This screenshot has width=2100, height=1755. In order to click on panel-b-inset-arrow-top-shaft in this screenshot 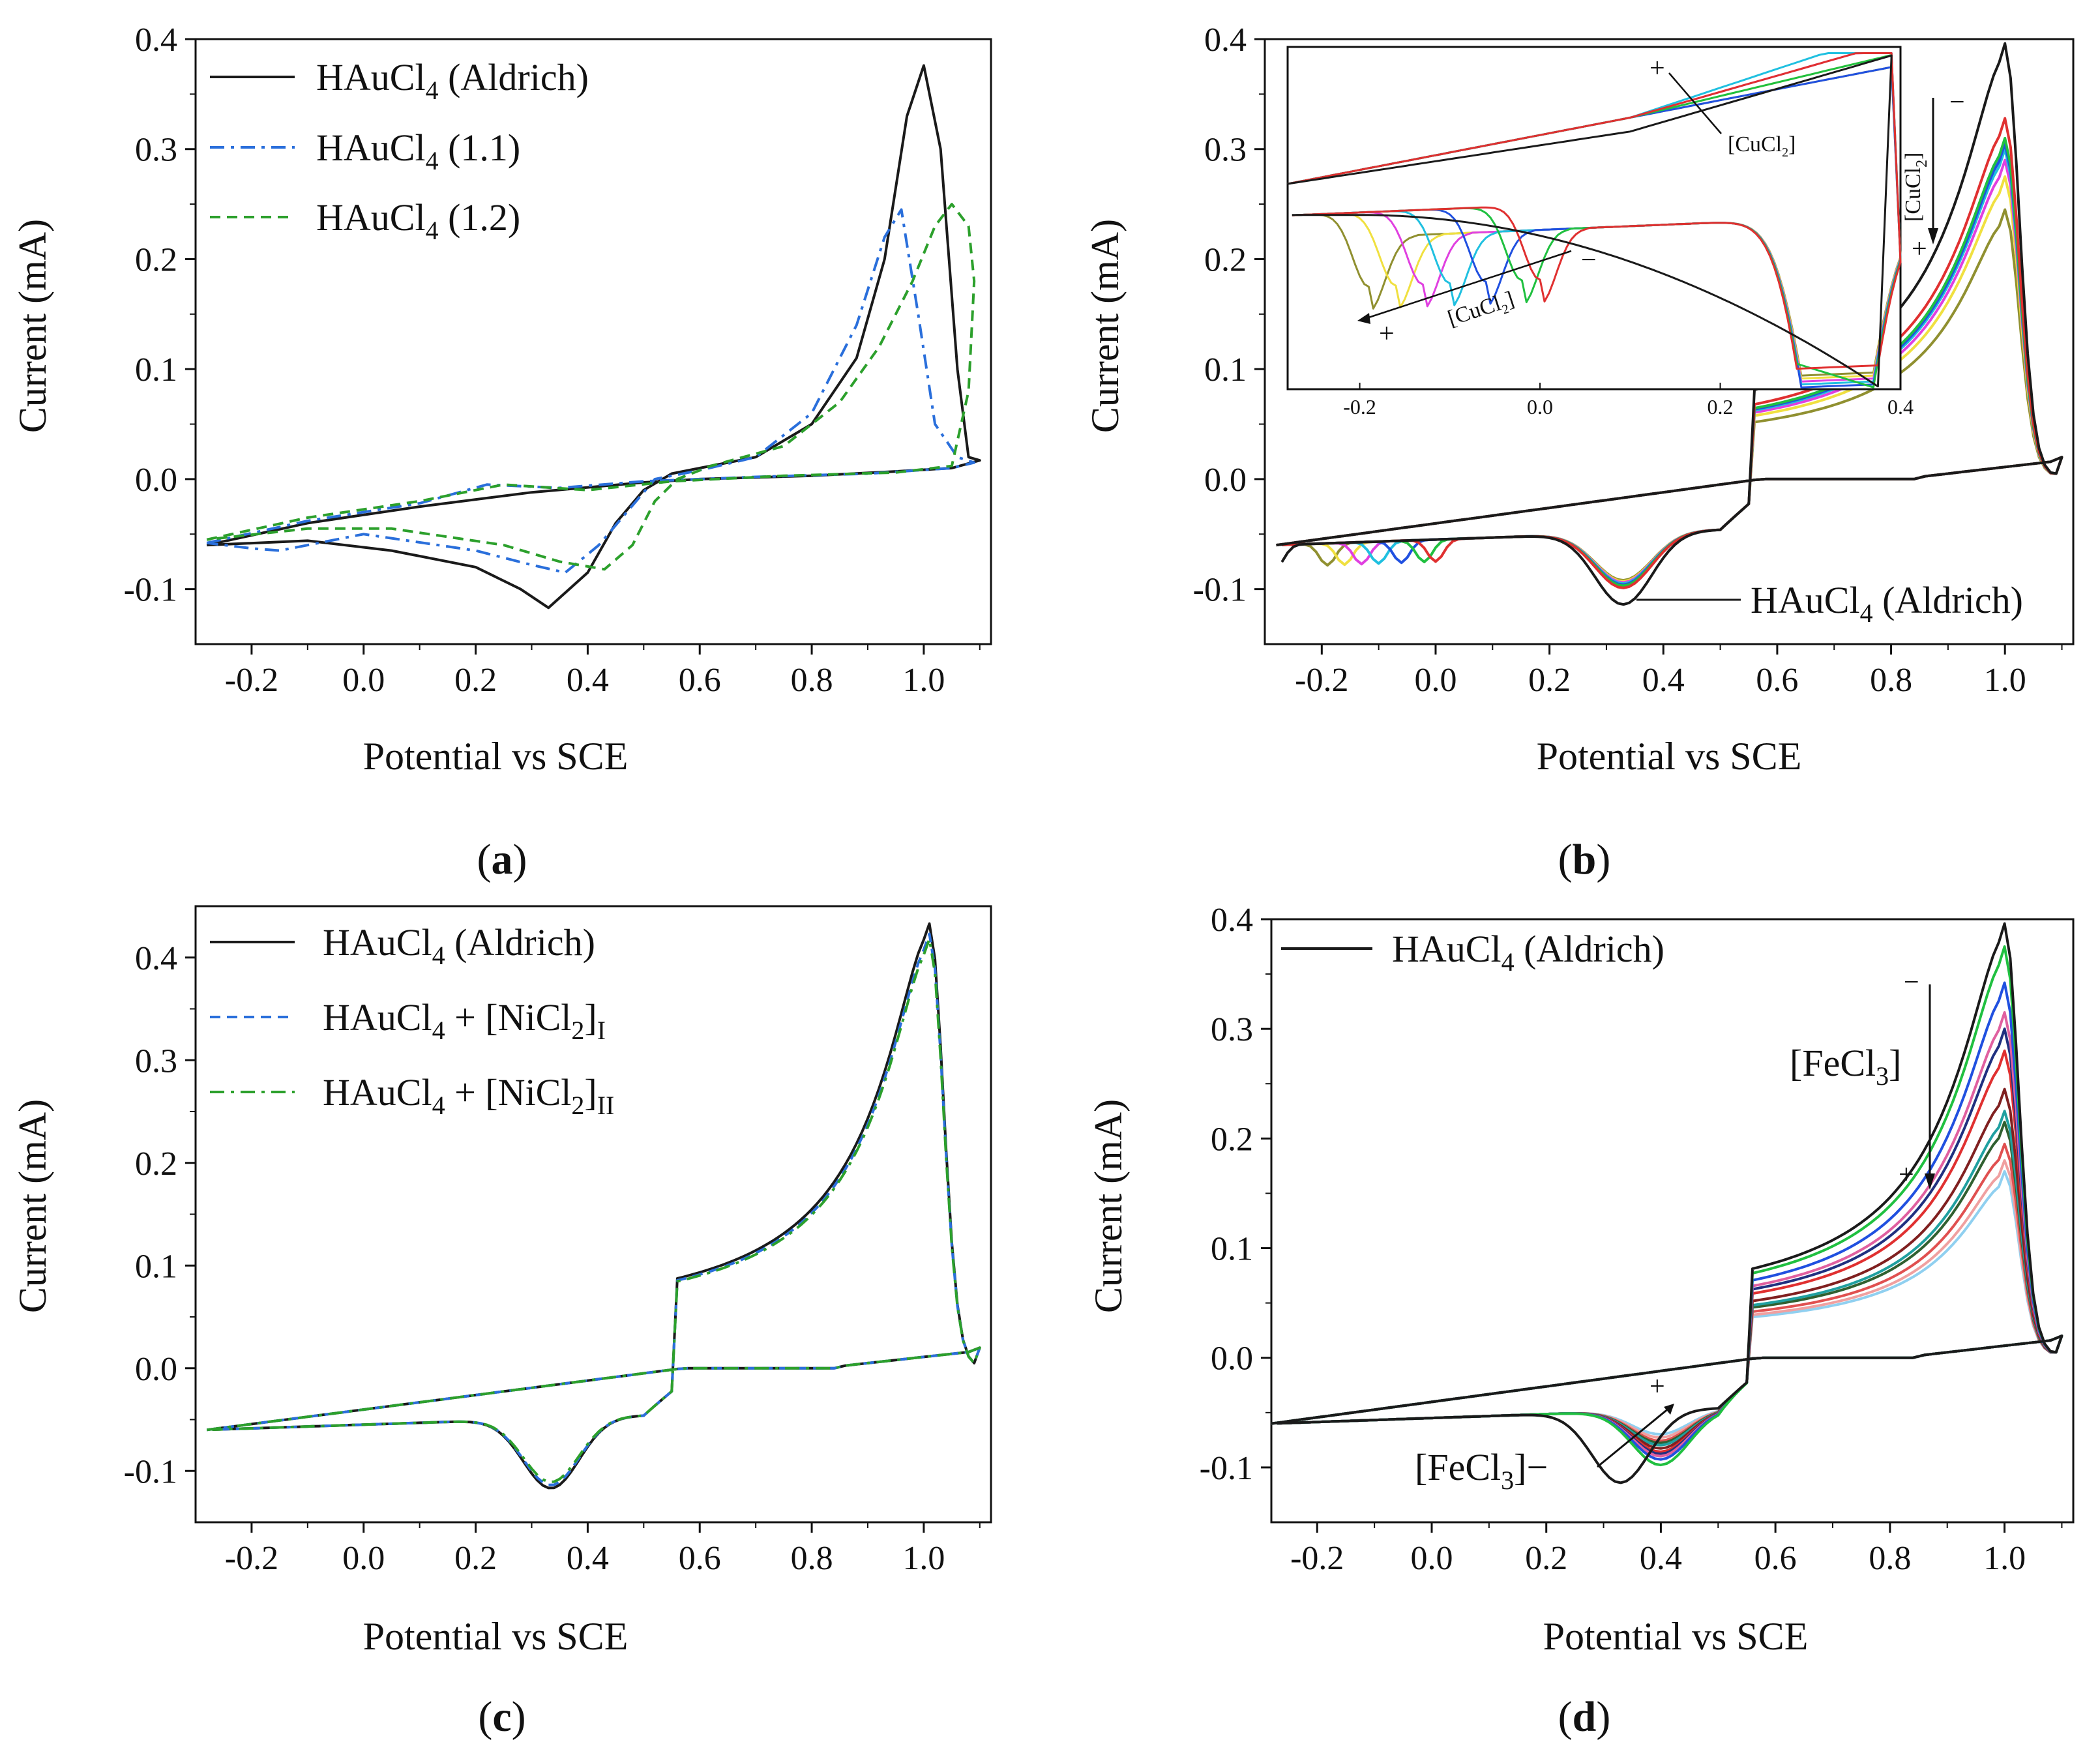, I will do `click(1695, 103)`.